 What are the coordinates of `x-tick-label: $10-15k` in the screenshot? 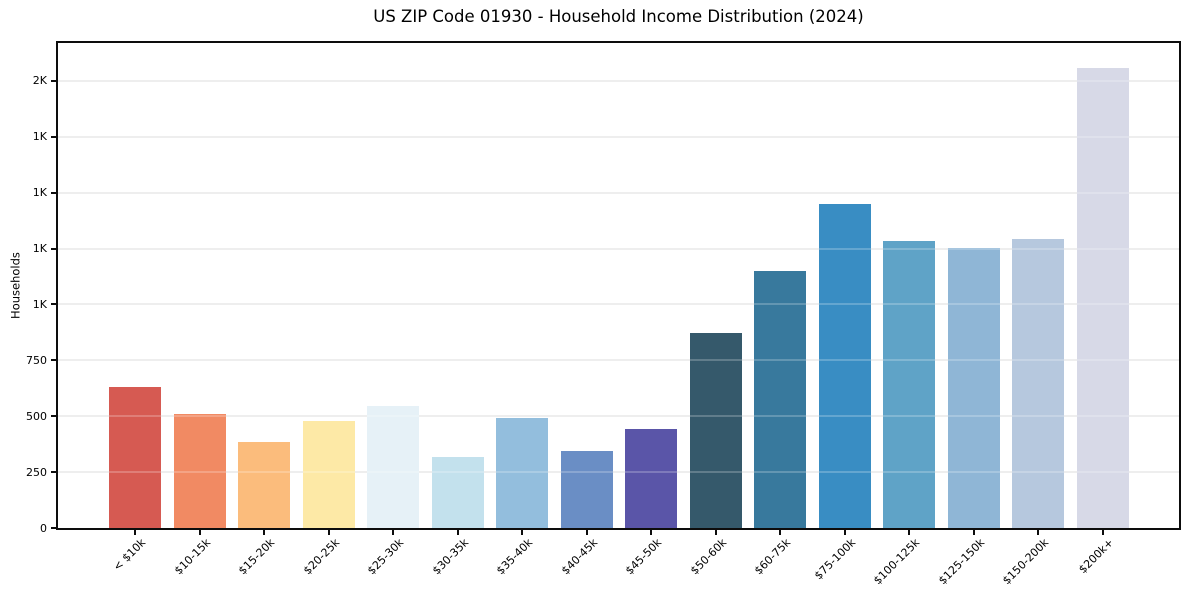 It's located at (192, 557).